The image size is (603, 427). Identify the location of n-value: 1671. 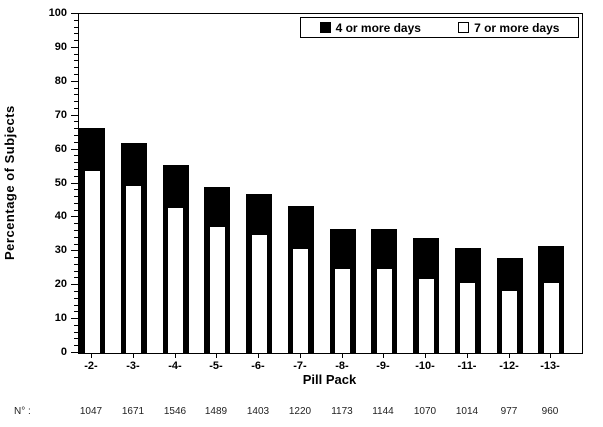
(133, 411).